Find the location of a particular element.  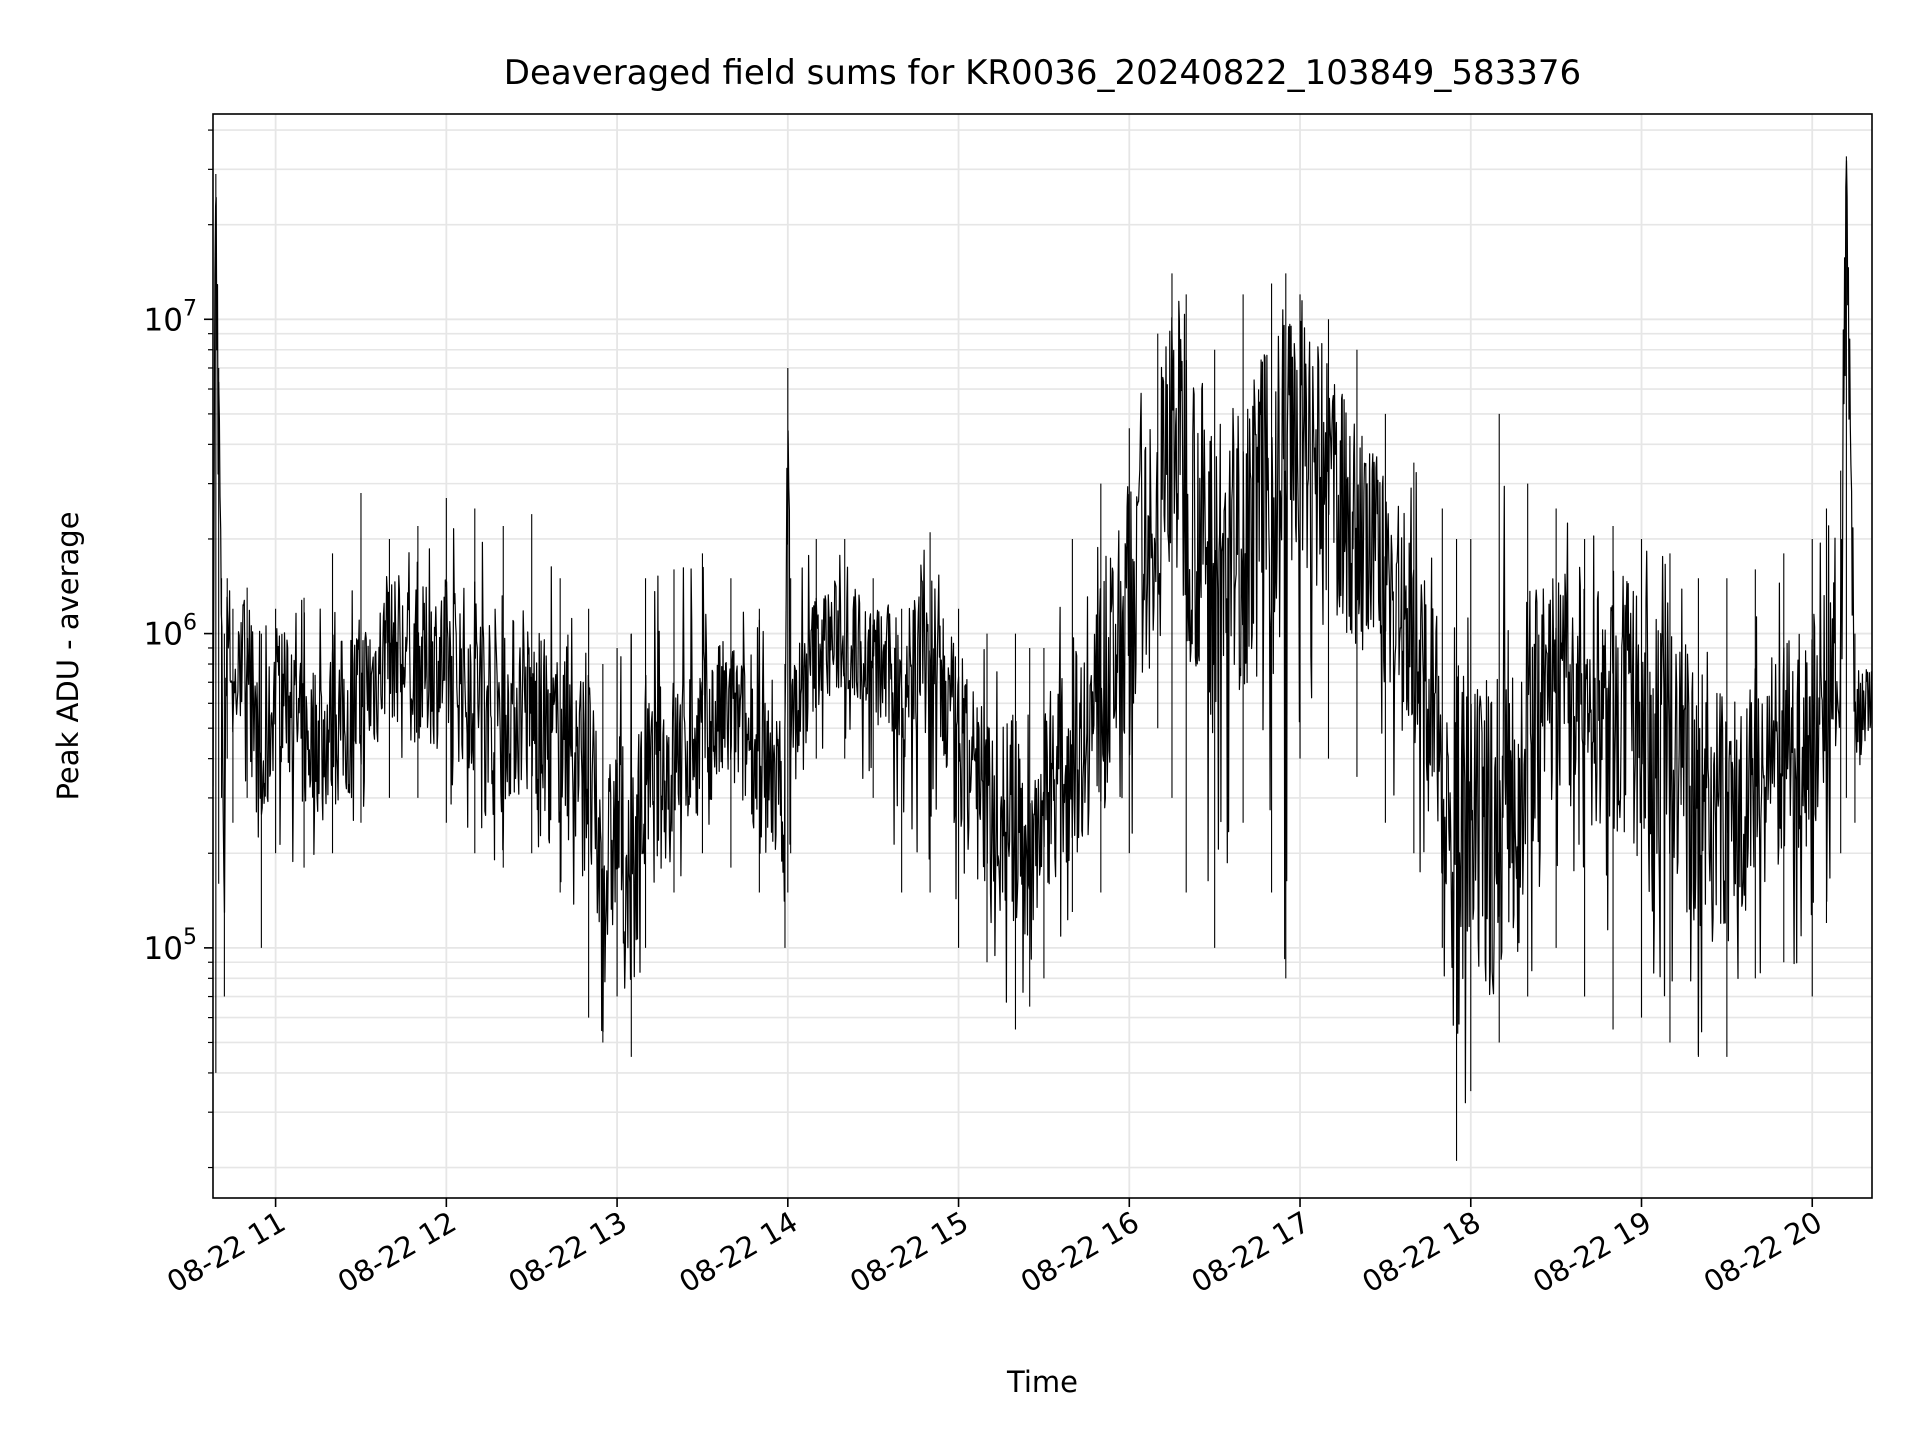

y-tick-label: 10⁵ is located at coordinates (170, 946).